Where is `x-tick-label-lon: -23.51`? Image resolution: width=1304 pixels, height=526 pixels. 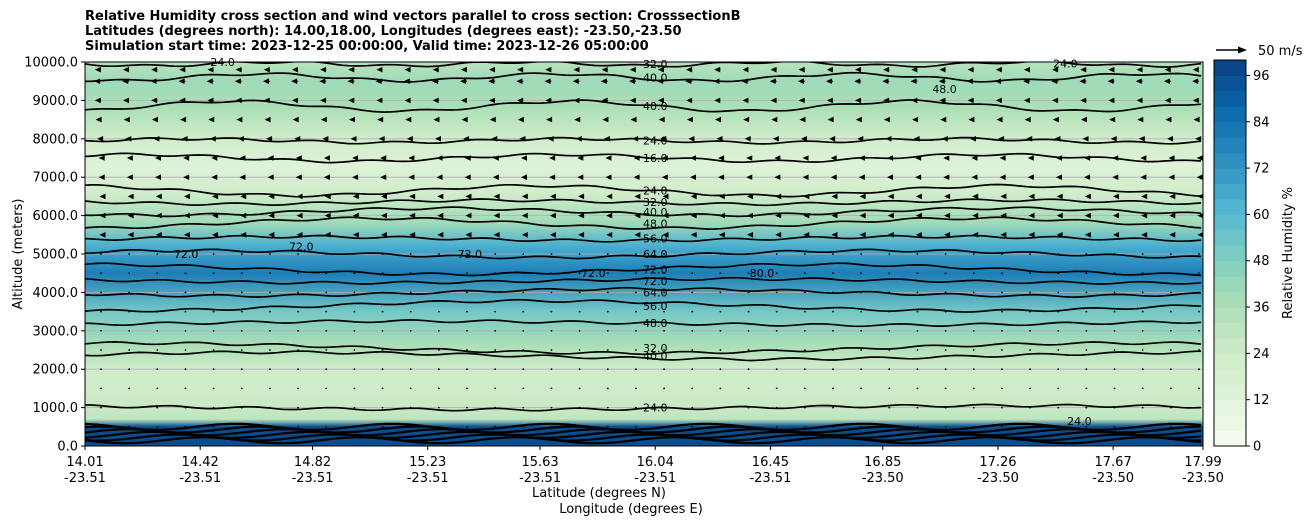
x-tick-label-lon: -23.51 is located at coordinates (655, 478).